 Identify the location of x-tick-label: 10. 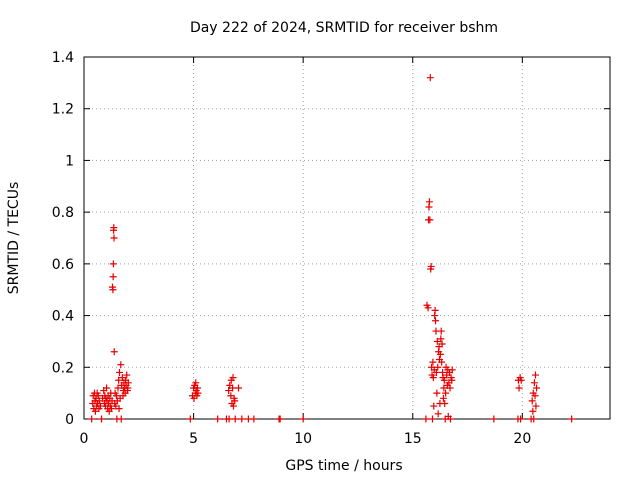
(303, 439).